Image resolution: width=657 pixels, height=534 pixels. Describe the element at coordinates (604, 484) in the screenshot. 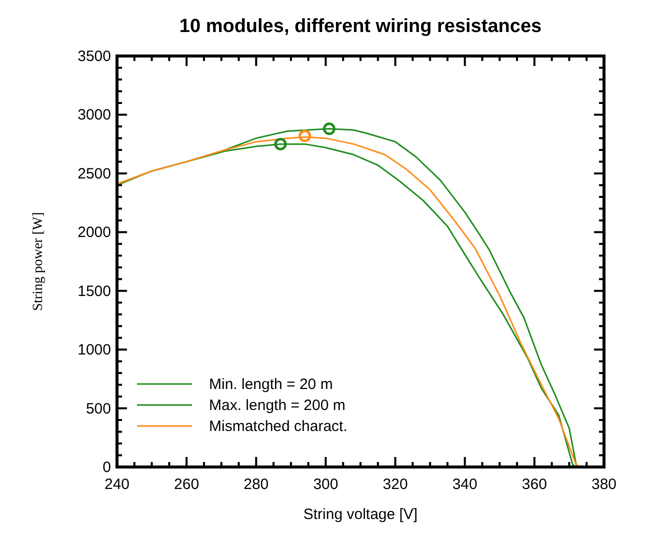

I see `x-tick-label: 380` at that location.